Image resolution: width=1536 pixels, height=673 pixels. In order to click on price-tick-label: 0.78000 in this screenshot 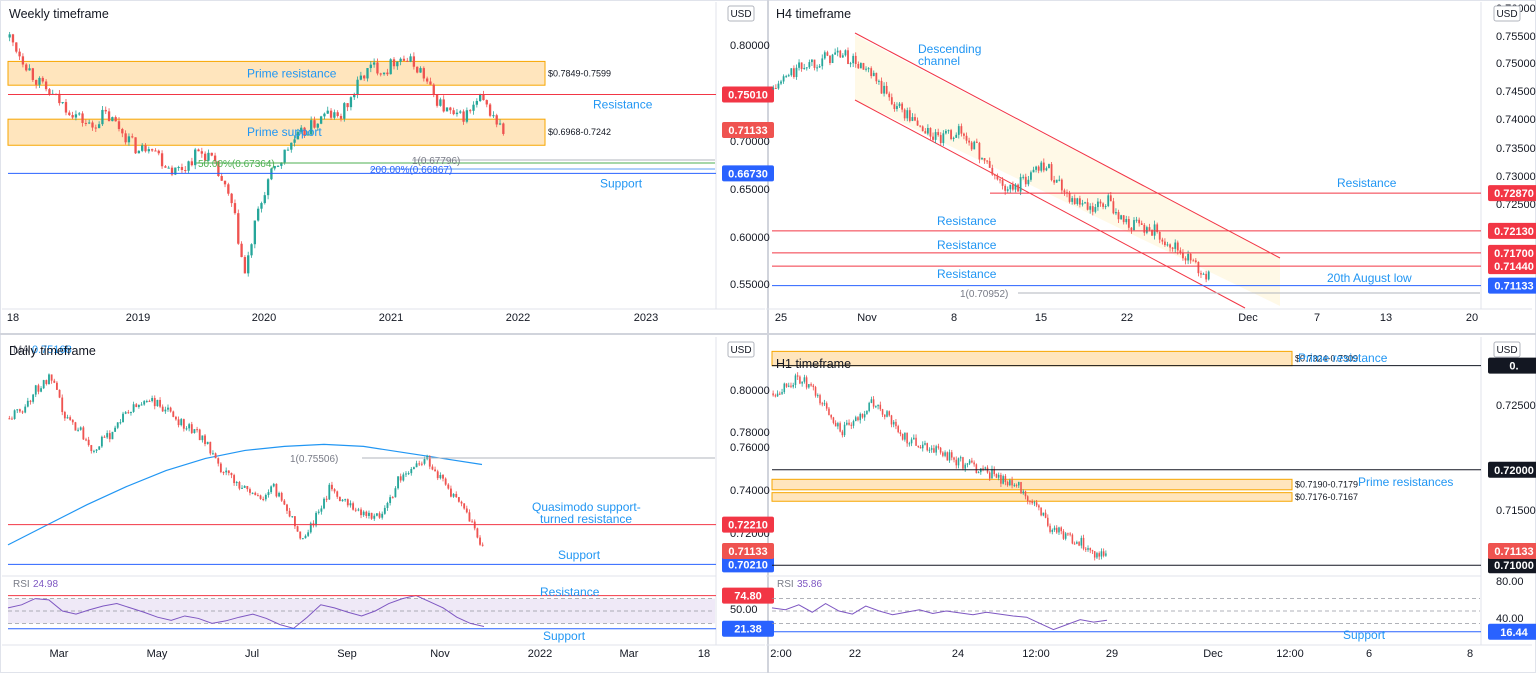, I will do `click(750, 433)`.